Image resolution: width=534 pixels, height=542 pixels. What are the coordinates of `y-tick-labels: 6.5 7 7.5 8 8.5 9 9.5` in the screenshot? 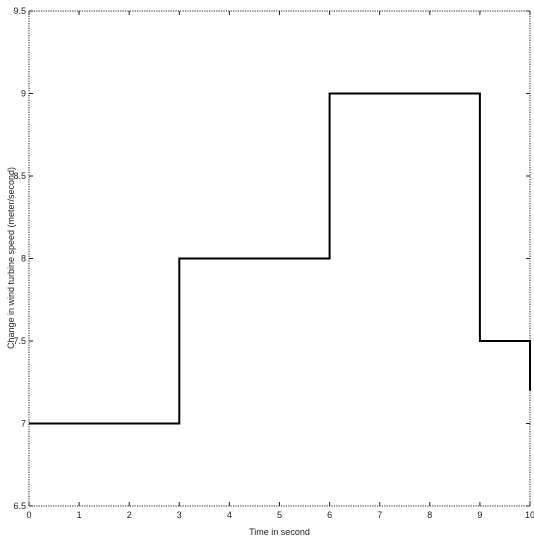 It's located at (19, 258).